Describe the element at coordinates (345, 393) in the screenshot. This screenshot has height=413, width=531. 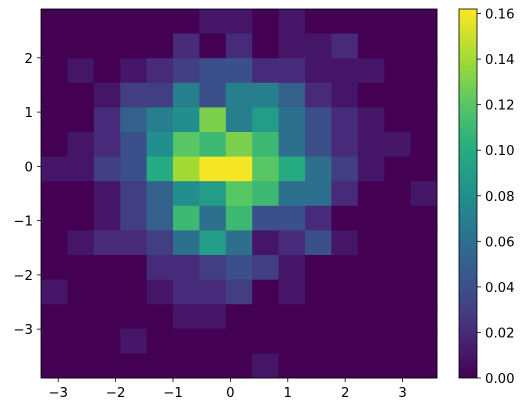
I see `x-tick-label: 2` at that location.